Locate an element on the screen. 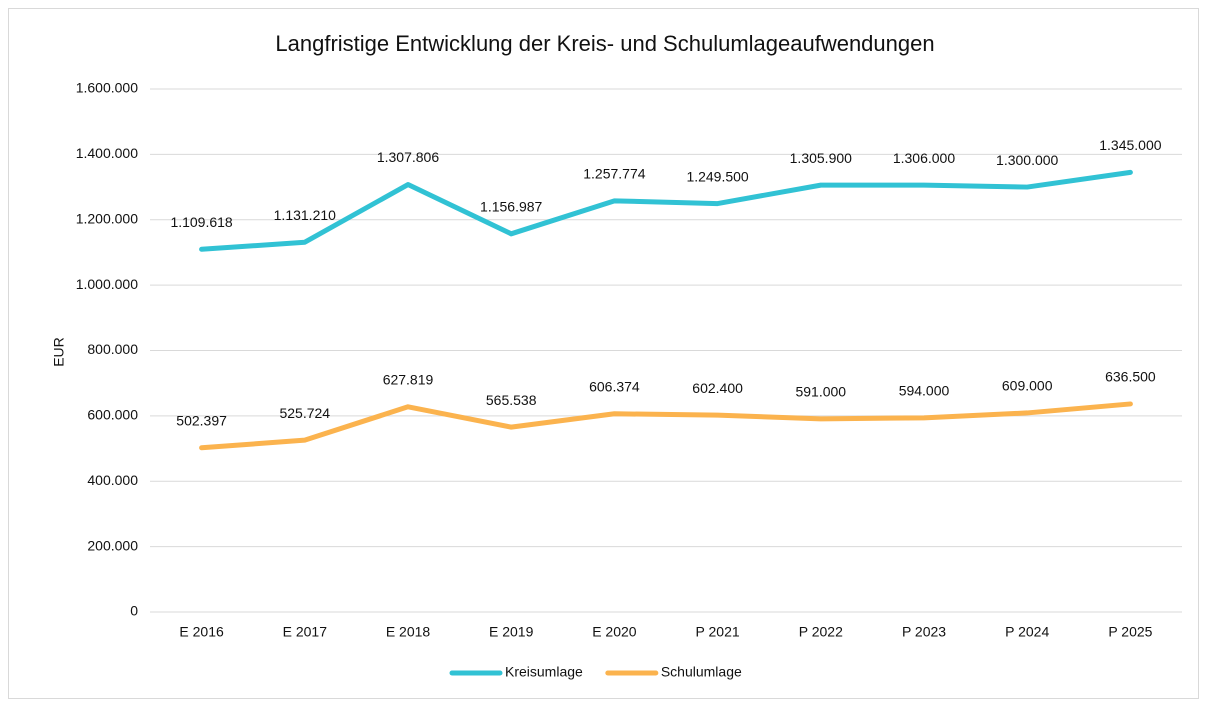  data-label: 1.300.000 is located at coordinates (1027, 160).